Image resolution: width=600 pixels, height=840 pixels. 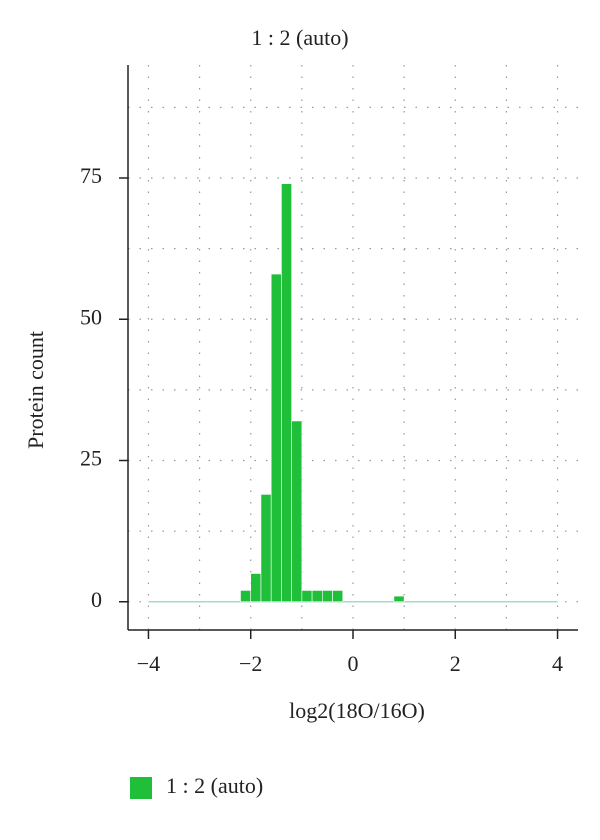 I want to click on x-tick-label: −4, so click(x=148, y=663).